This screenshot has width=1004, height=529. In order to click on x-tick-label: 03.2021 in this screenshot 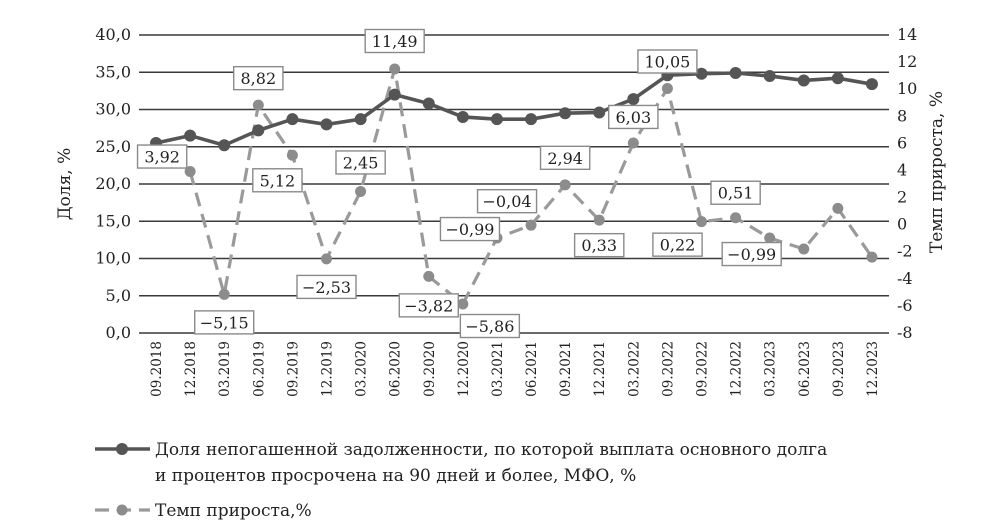, I will do `click(498, 369)`.